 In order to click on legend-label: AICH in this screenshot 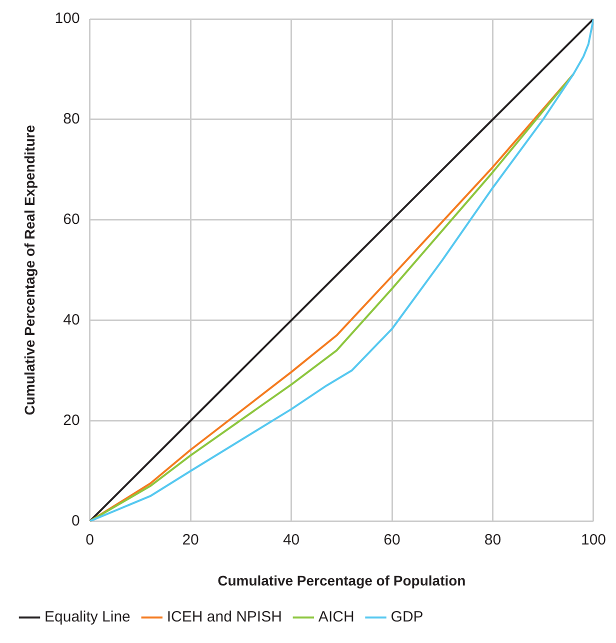, I will do `click(336, 617)`.